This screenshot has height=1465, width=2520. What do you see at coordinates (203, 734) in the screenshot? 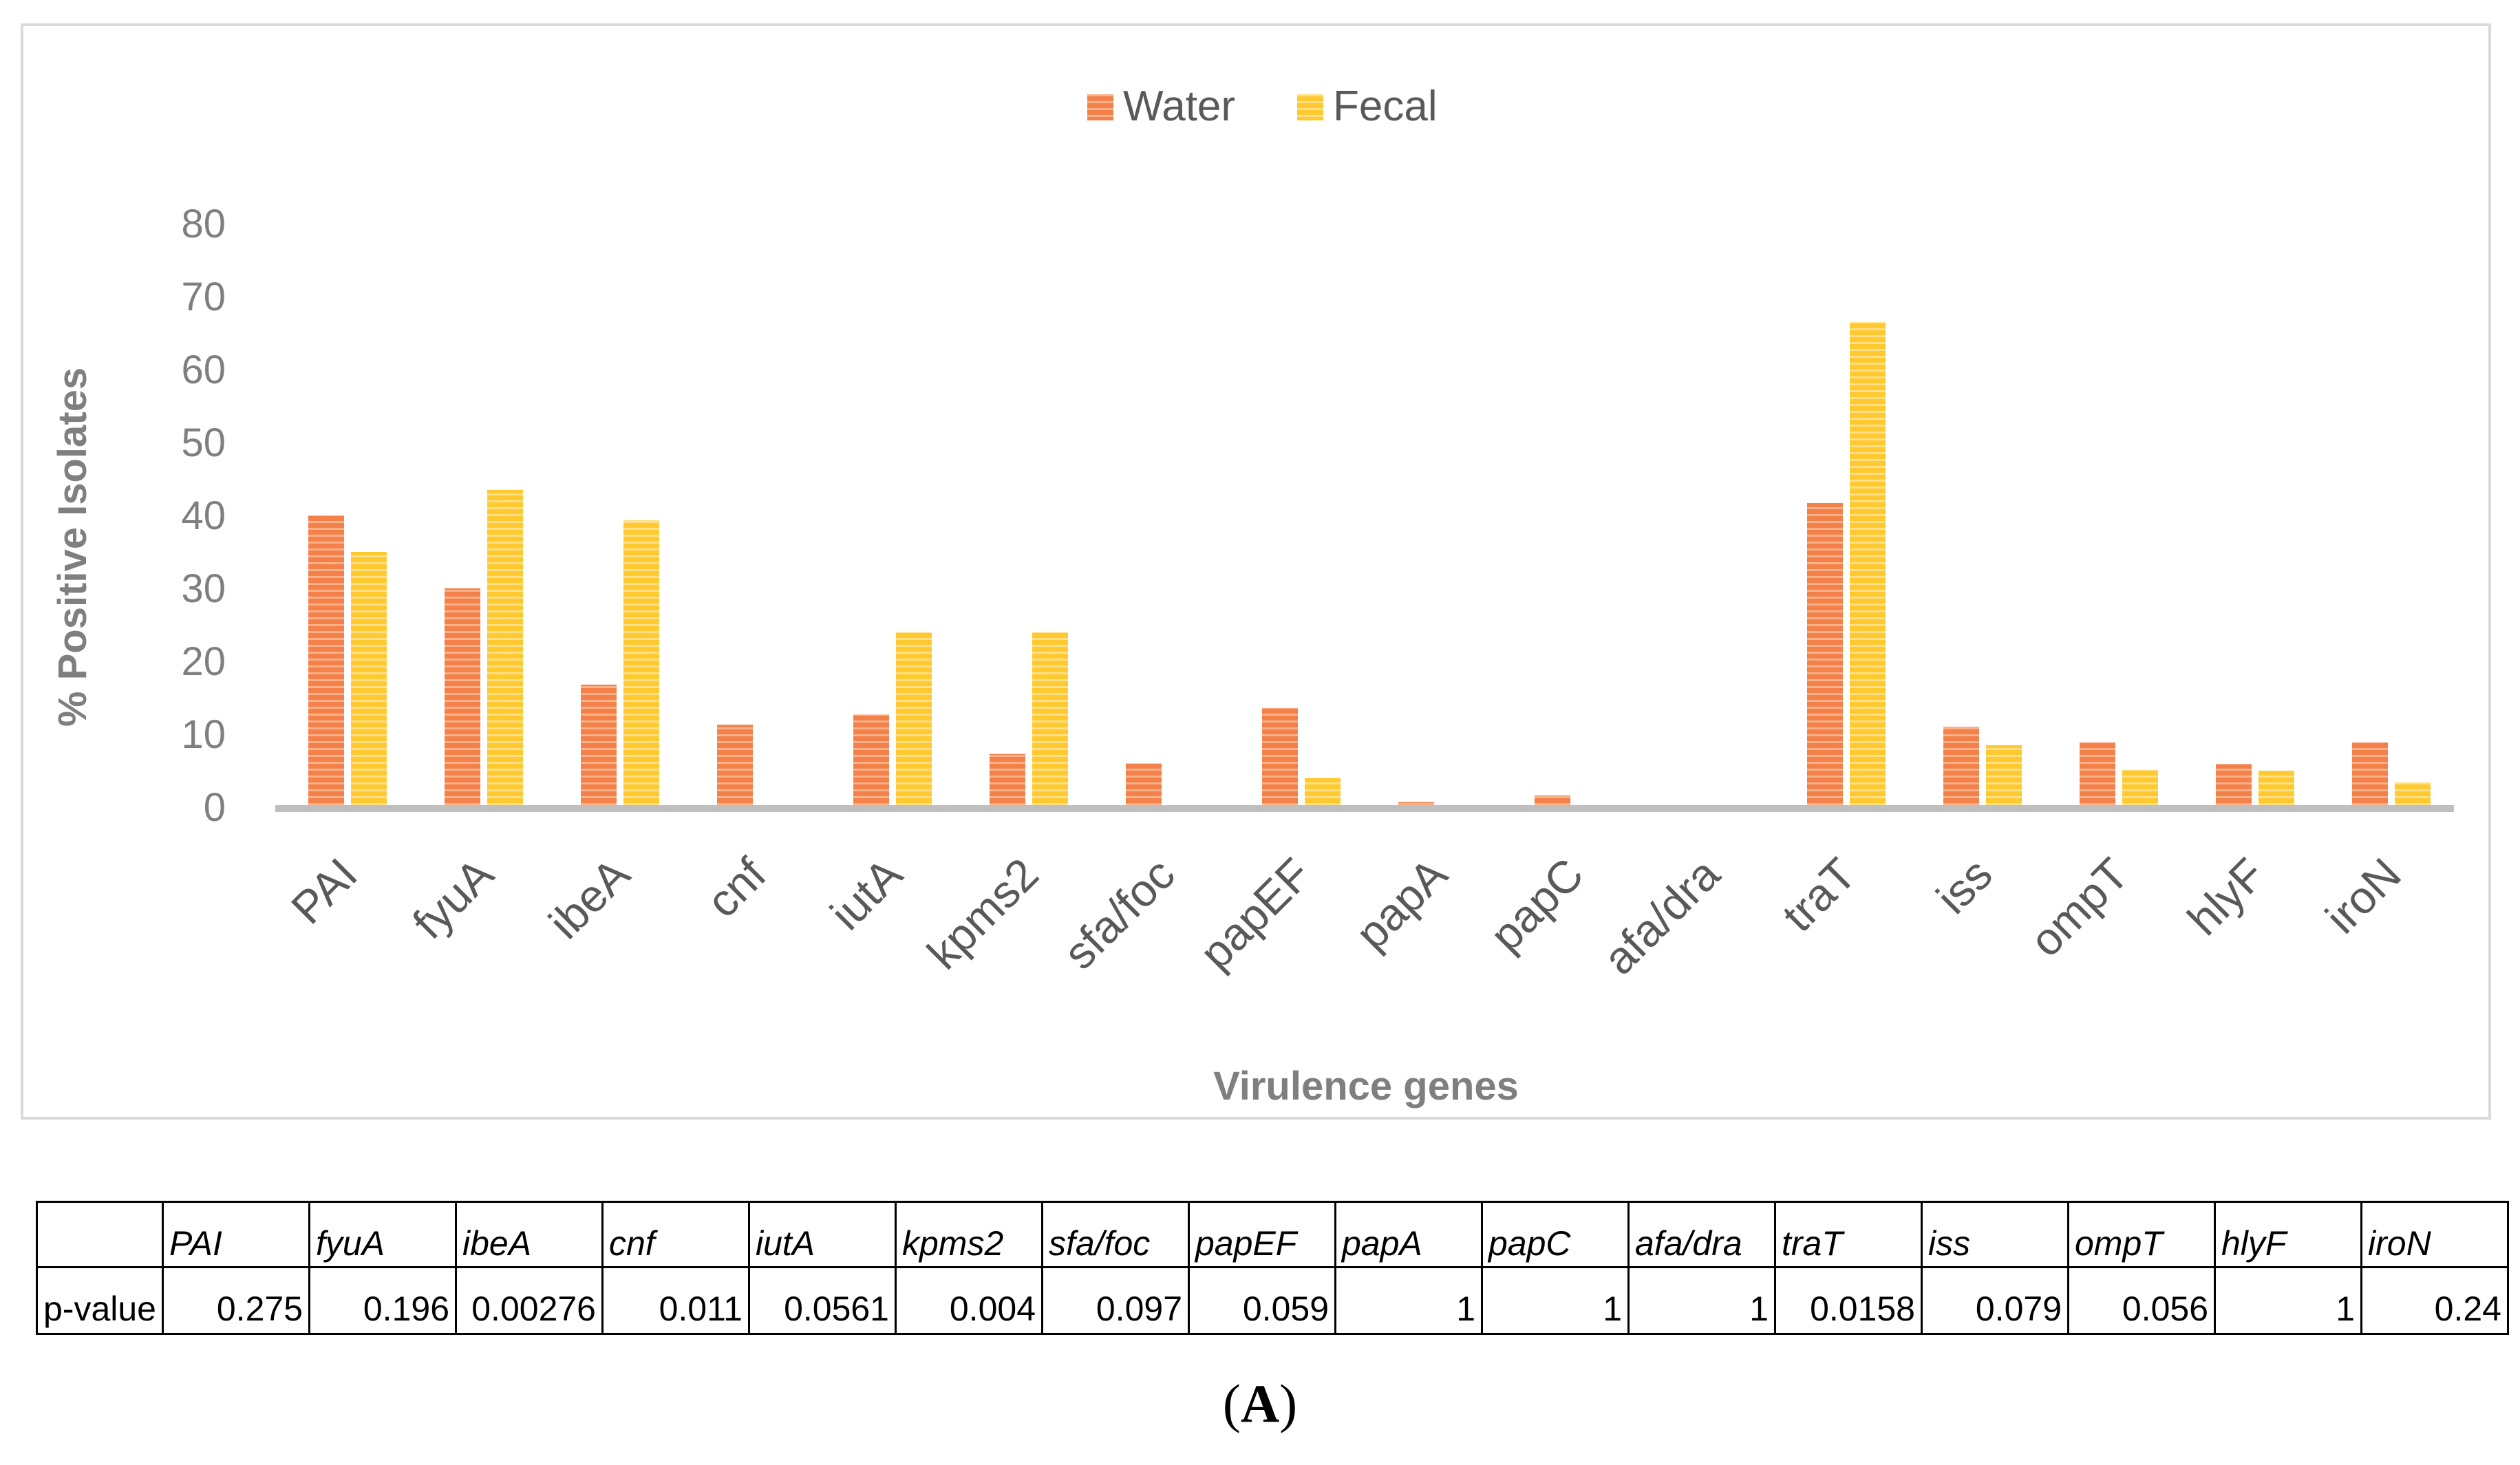
I see `y-tick-label: 10` at bounding box center [203, 734].